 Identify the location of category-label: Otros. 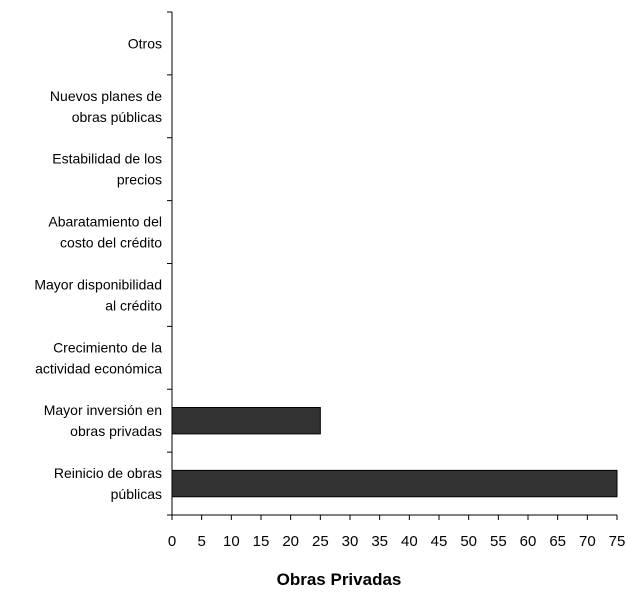
(145, 43).